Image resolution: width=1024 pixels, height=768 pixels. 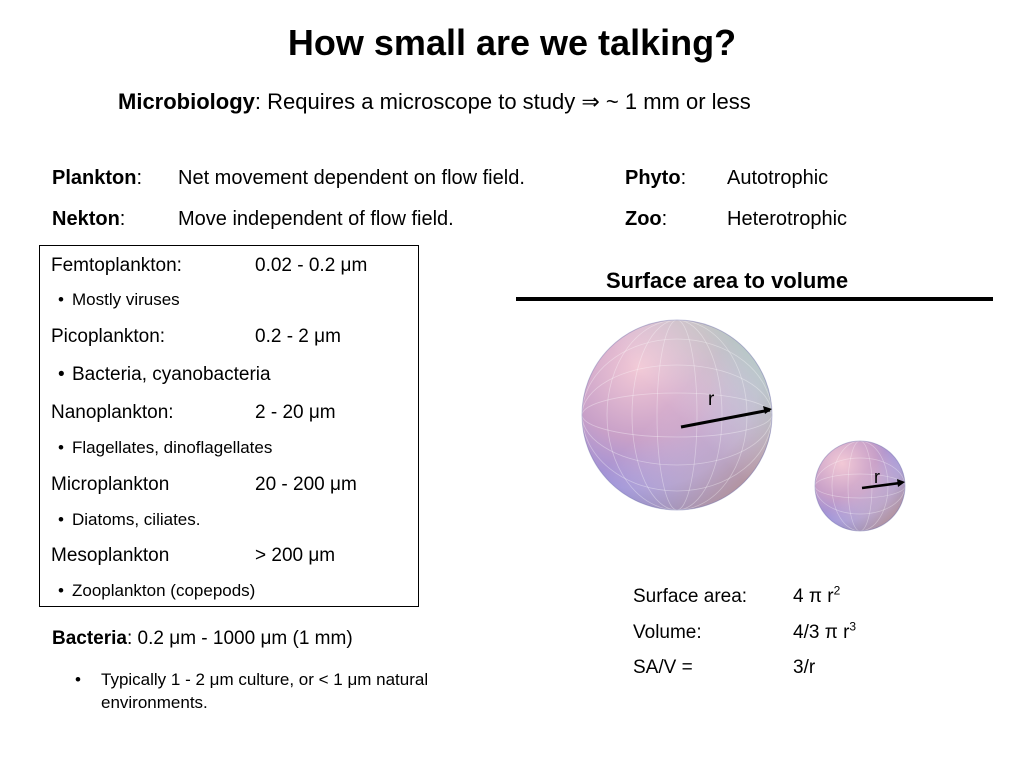 I want to click on definition-term: Nekton, so click(x=86, y=219).